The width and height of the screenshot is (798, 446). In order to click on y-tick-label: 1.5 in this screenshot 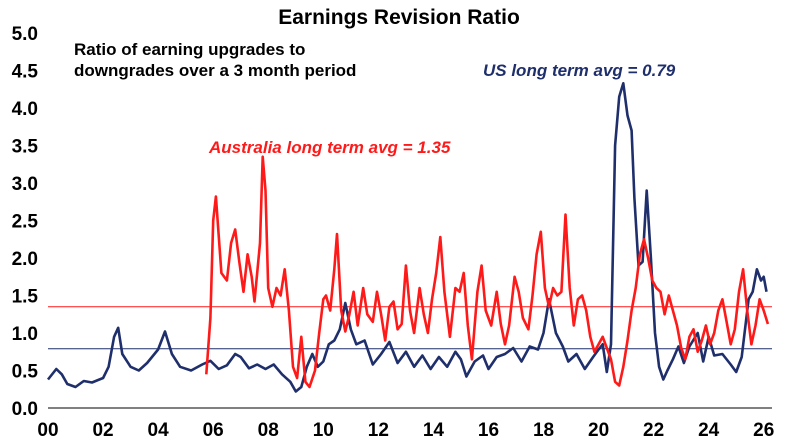, I will do `click(25, 297)`.